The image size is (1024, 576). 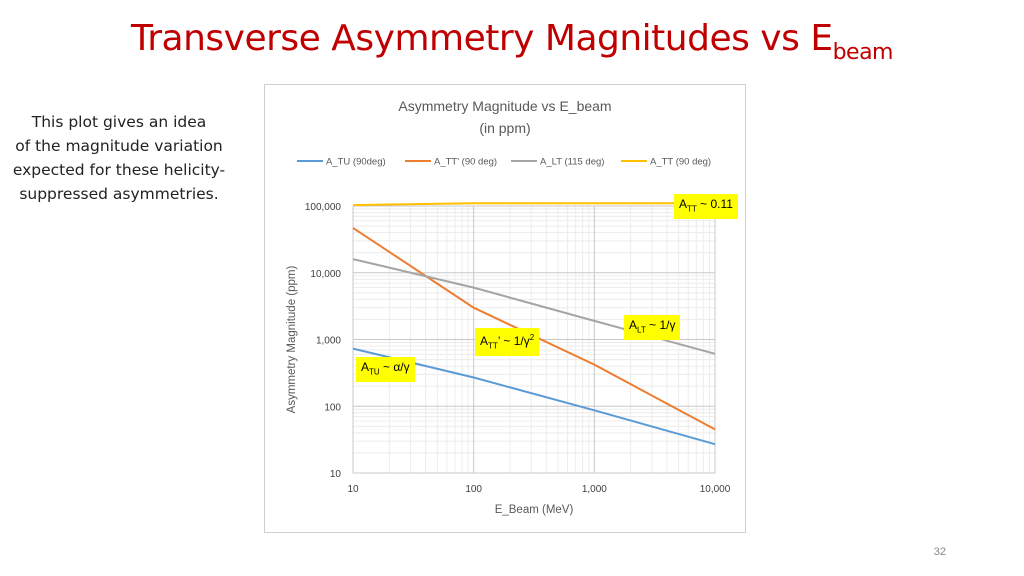 What do you see at coordinates (353, 489) in the screenshot?
I see `x-tick-label: 10` at bounding box center [353, 489].